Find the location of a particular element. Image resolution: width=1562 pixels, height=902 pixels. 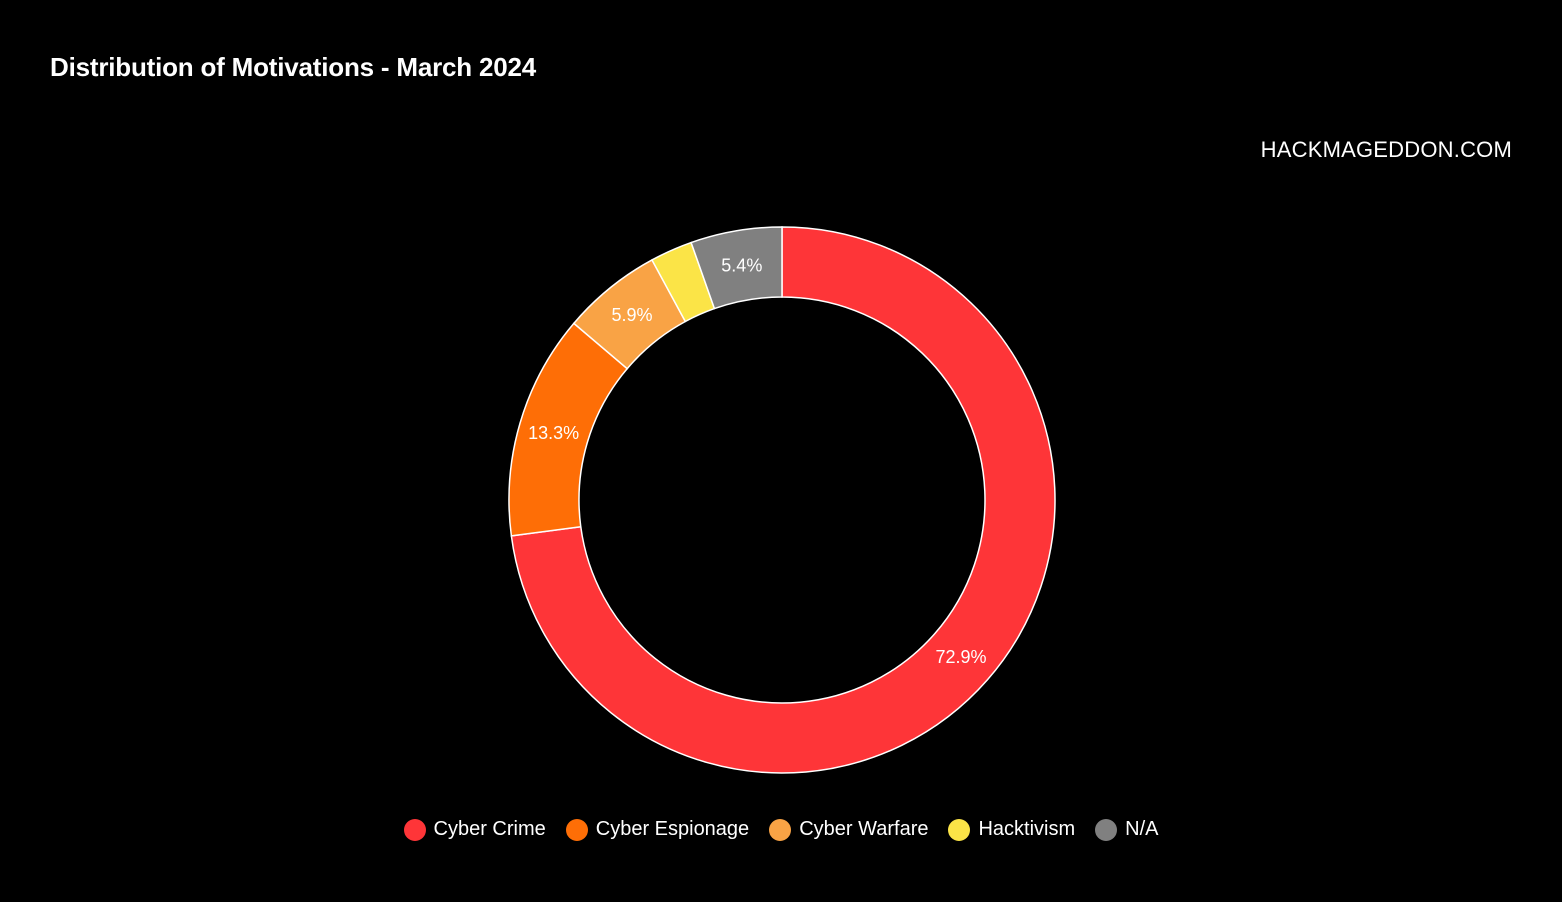

legend-label: Cyber Warfare is located at coordinates (864, 829).